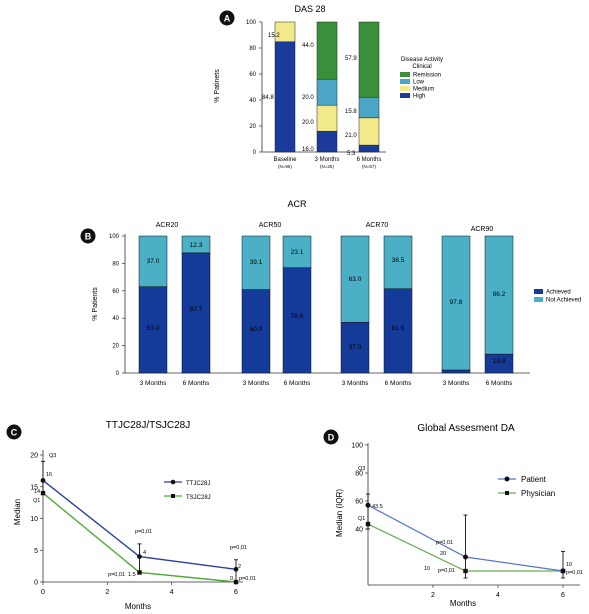  I want to click on a-bar-label: 57.9, so click(351, 59).